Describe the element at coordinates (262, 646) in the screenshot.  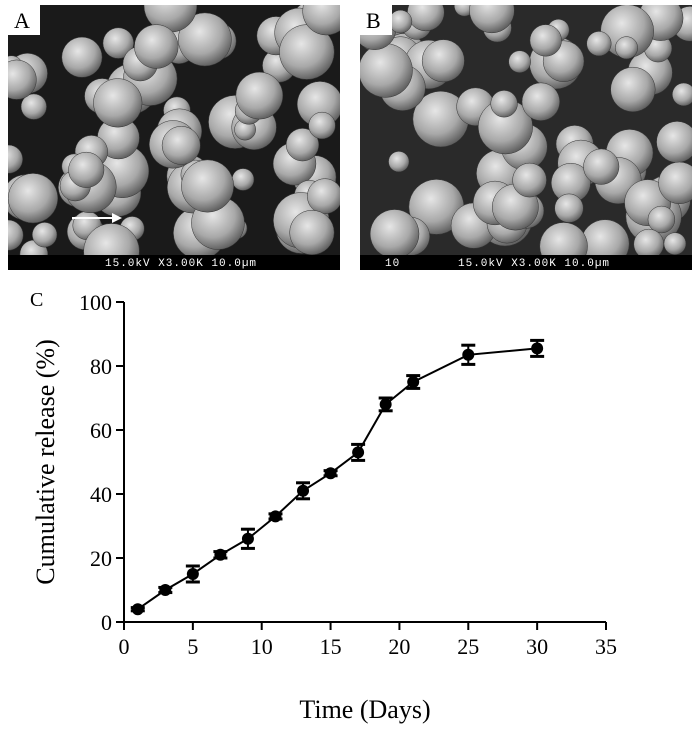
I see `x-tick-label: 10` at that location.